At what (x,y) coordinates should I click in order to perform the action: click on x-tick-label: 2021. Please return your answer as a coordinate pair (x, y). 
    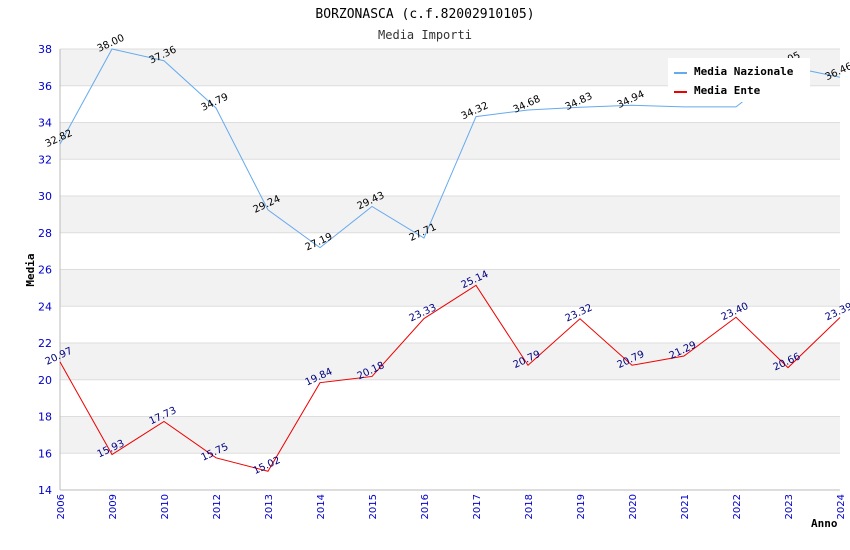
    Looking at the image, I should click on (685, 506).